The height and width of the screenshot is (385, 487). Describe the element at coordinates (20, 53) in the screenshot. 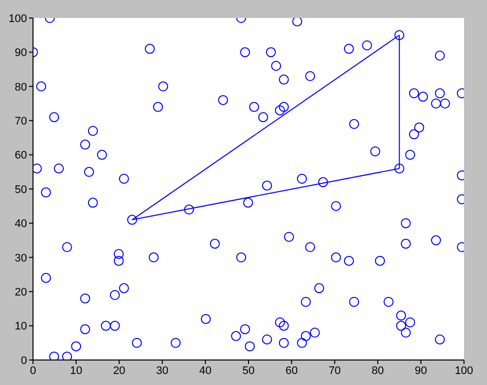

I see `y-tick-label: 90` at that location.